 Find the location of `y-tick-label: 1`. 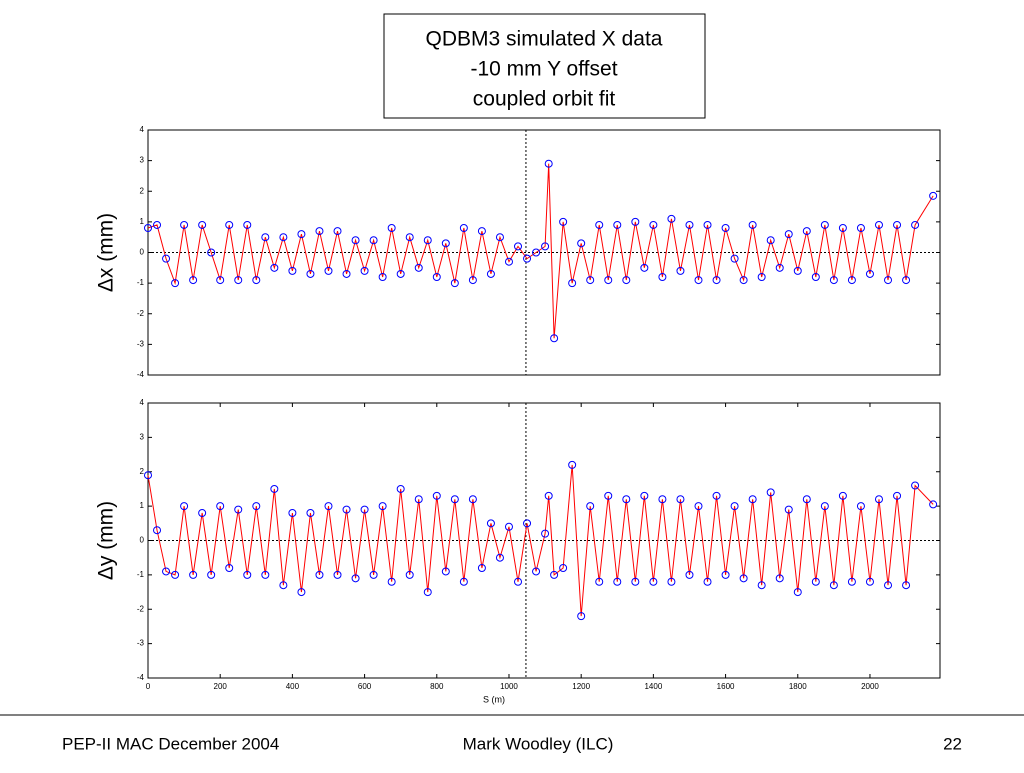

y-tick-label: 1 is located at coordinates (142, 221).